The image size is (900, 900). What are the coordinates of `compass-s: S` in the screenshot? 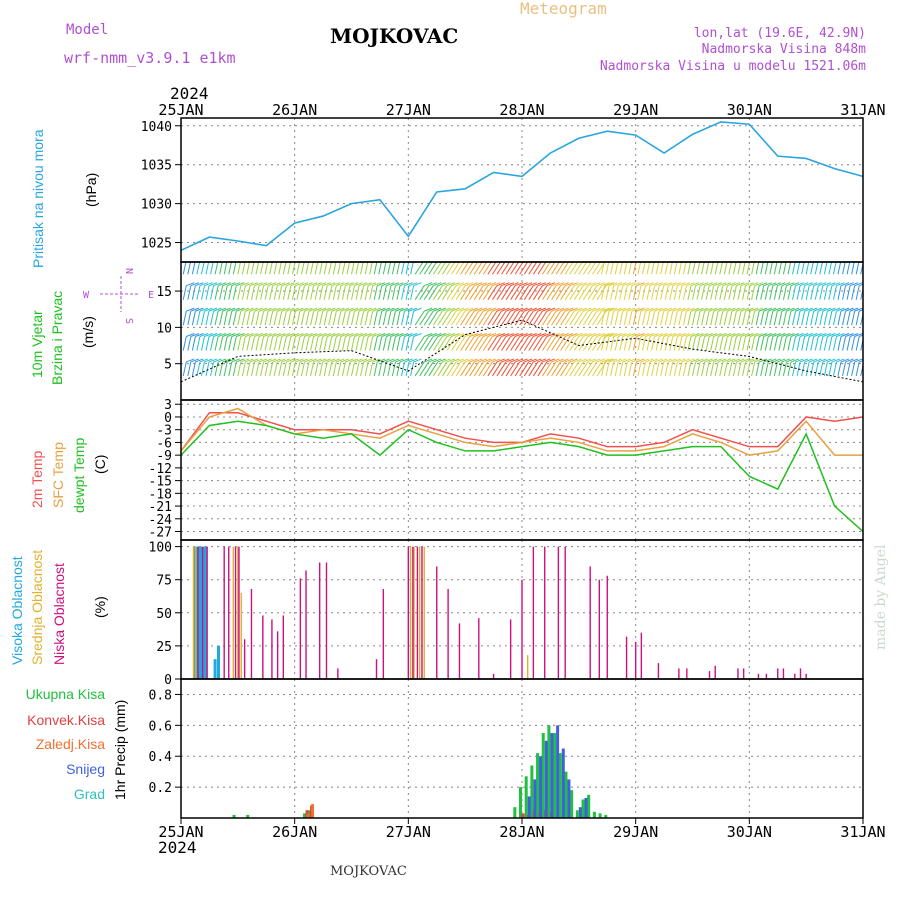 It's located at (128, 321).